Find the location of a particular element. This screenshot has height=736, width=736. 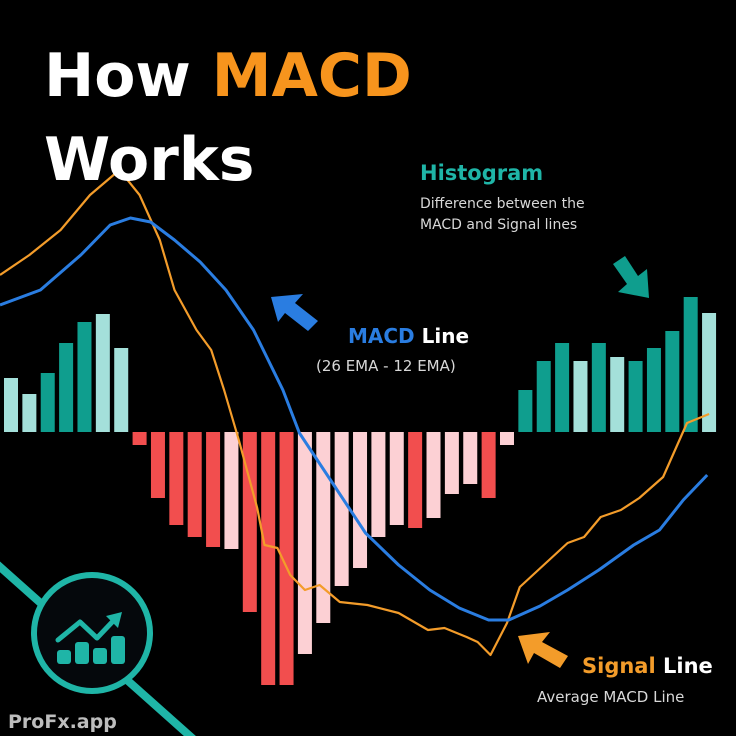

growth-chart-icon is located at coordinates (92, 633).